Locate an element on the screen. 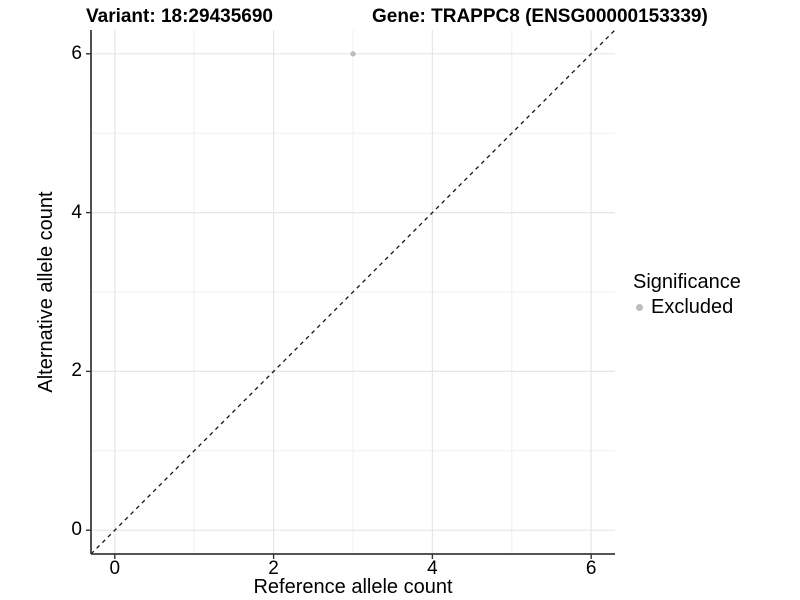 Image resolution: width=800 pixels, height=600 pixels. x-axis-title: Reference allele count is located at coordinates (353, 587).